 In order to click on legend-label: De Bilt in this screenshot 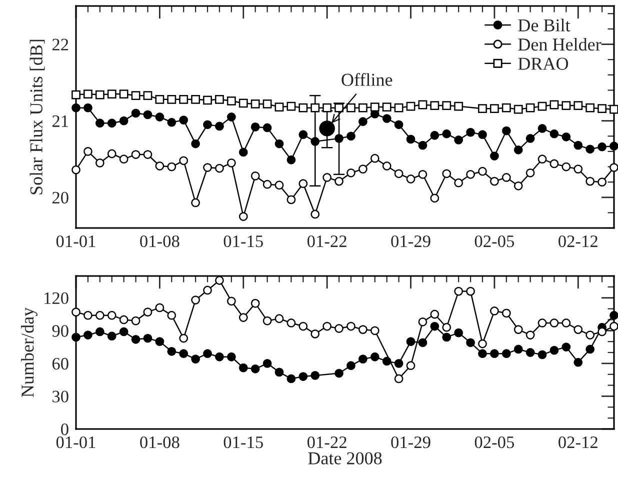, I will do `click(544, 25)`.